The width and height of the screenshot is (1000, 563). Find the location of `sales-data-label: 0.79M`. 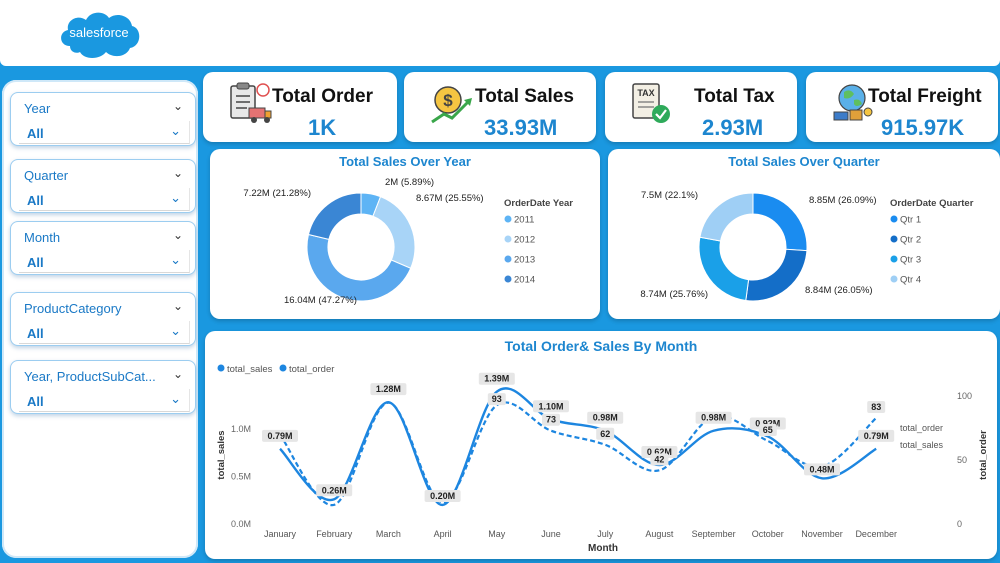

sales-data-label: 0.79M is located at coordinates (876, 436).